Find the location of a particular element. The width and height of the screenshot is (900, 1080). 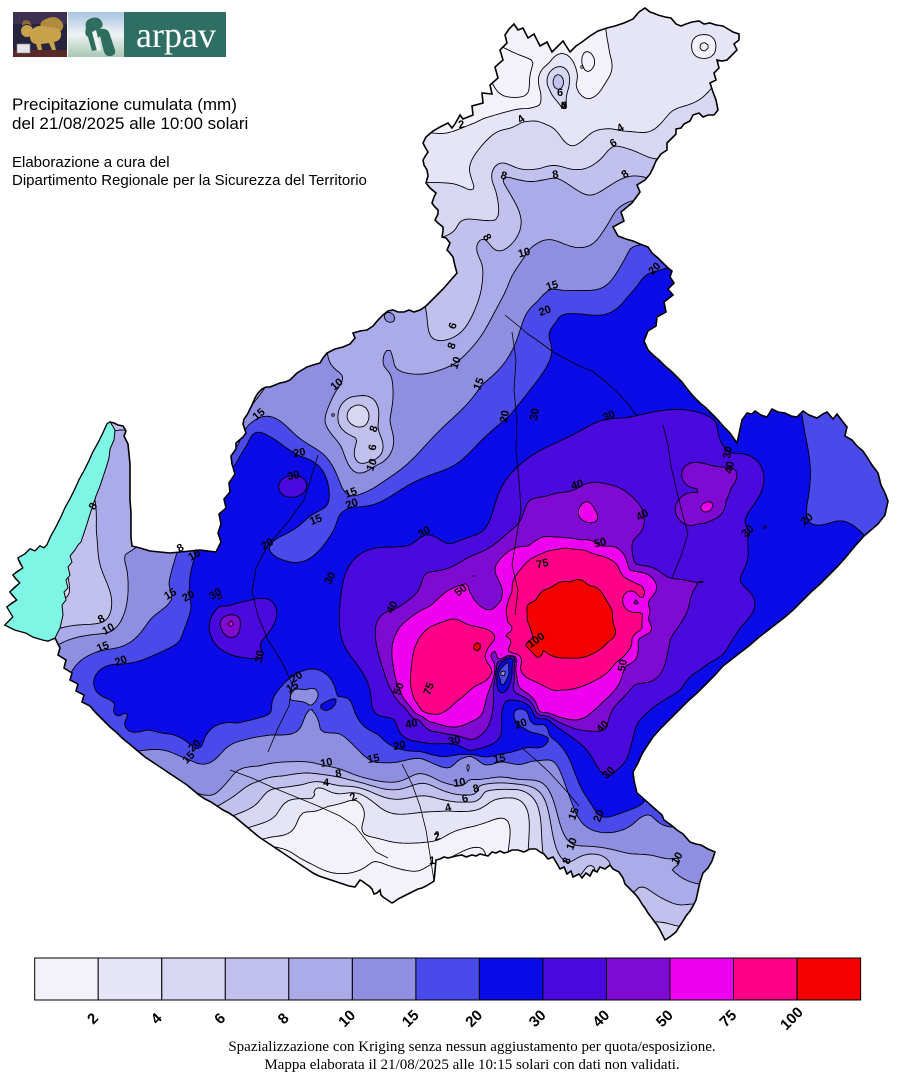

svg-text:del 21/08/2025 alle 10:00 sola: del 21/08/2025 alle 10:00 solari is located at coordinates (130, 123).